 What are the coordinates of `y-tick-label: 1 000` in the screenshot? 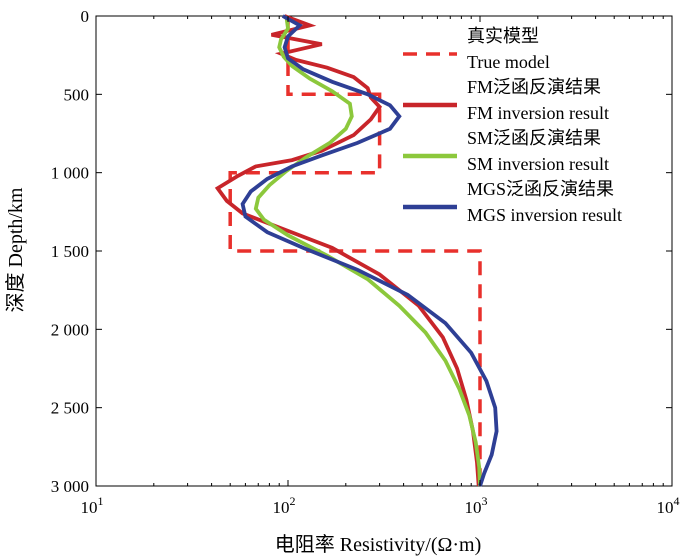 It's located at (70, 173).